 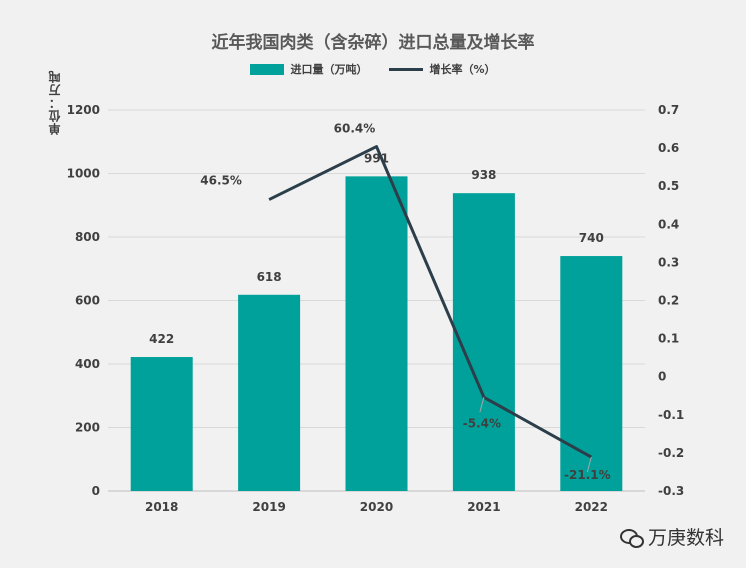 I want to click on legend-bar-swatch, so click(x=267, y=69).